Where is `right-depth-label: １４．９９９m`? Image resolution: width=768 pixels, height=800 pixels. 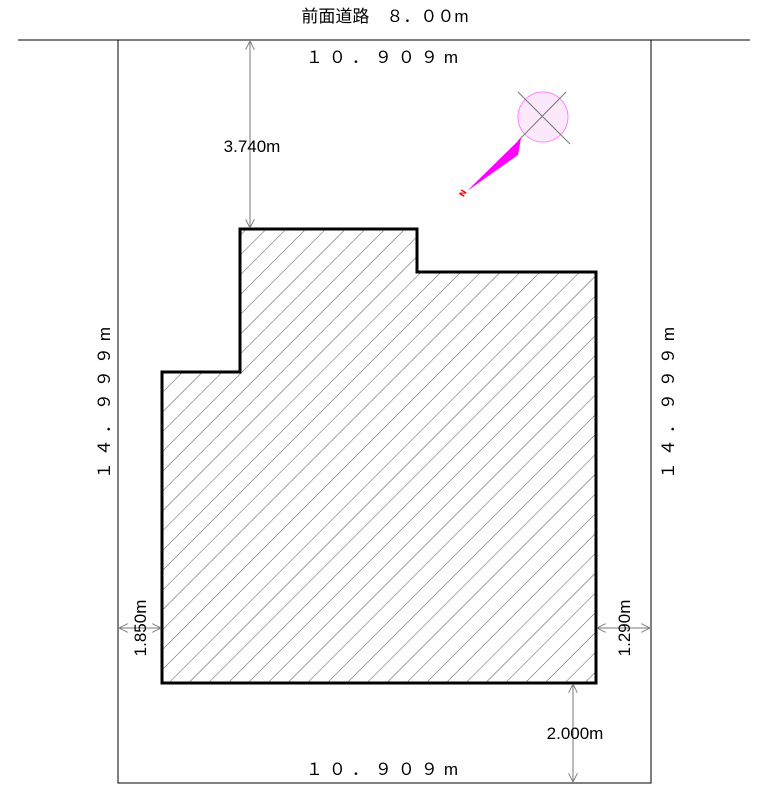
right-depth-label: １４．９９９m is located at coordinates (668, 400).